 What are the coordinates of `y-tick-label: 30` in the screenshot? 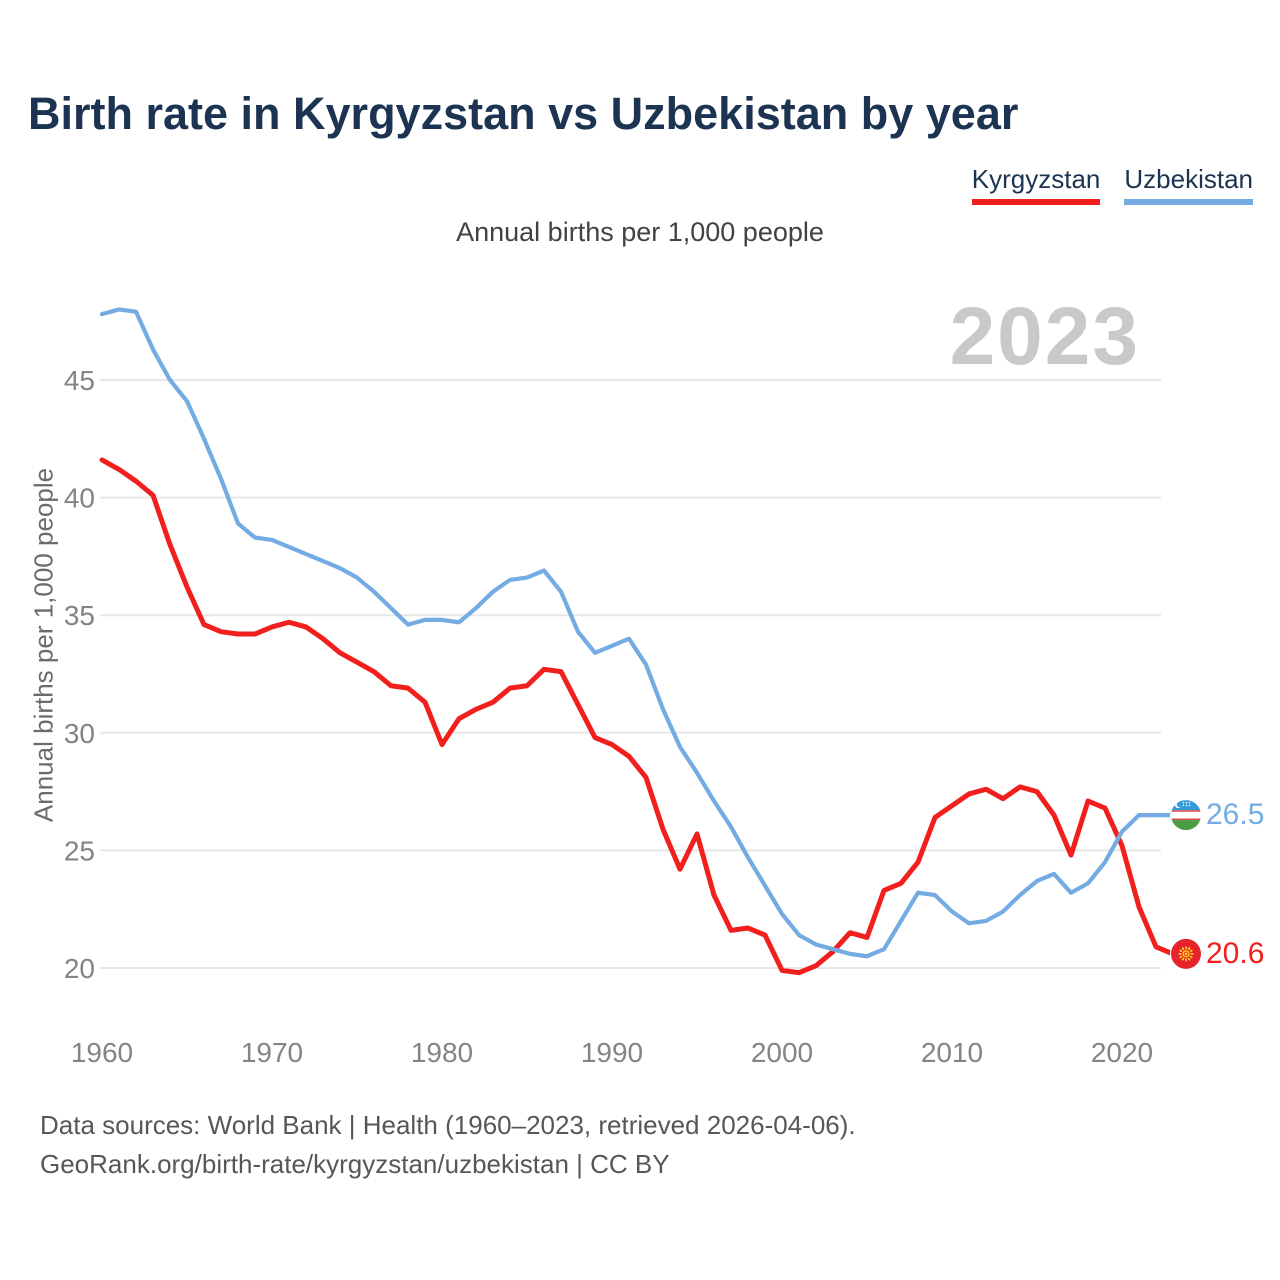 It's located at (79, 733).